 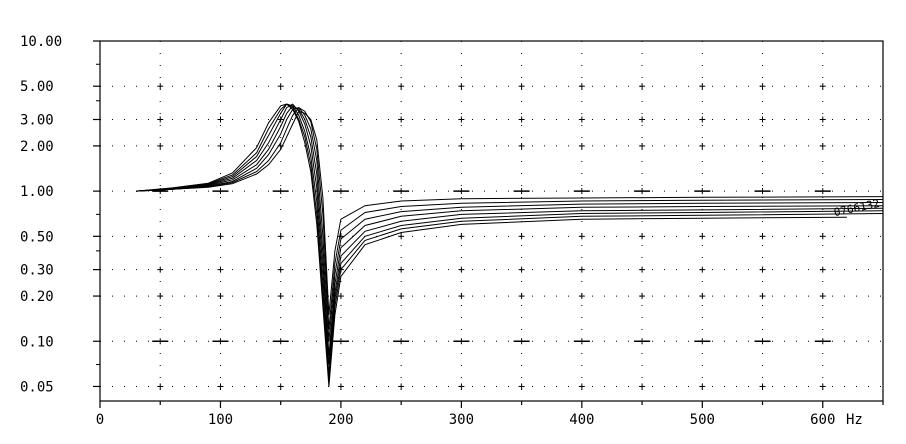 I want to click on y-tick-label: 0.50, so click(x=37, y=237).